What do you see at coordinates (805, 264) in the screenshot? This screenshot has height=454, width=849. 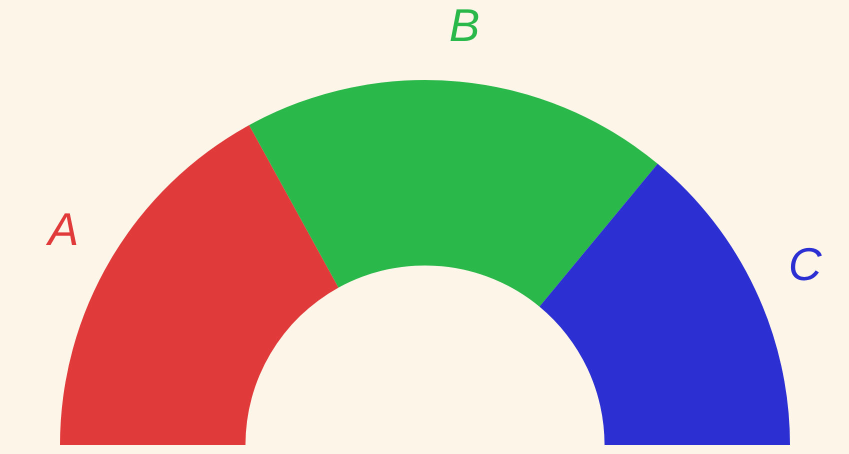 I see `slice-label: C` at bounding box center [805, 264].